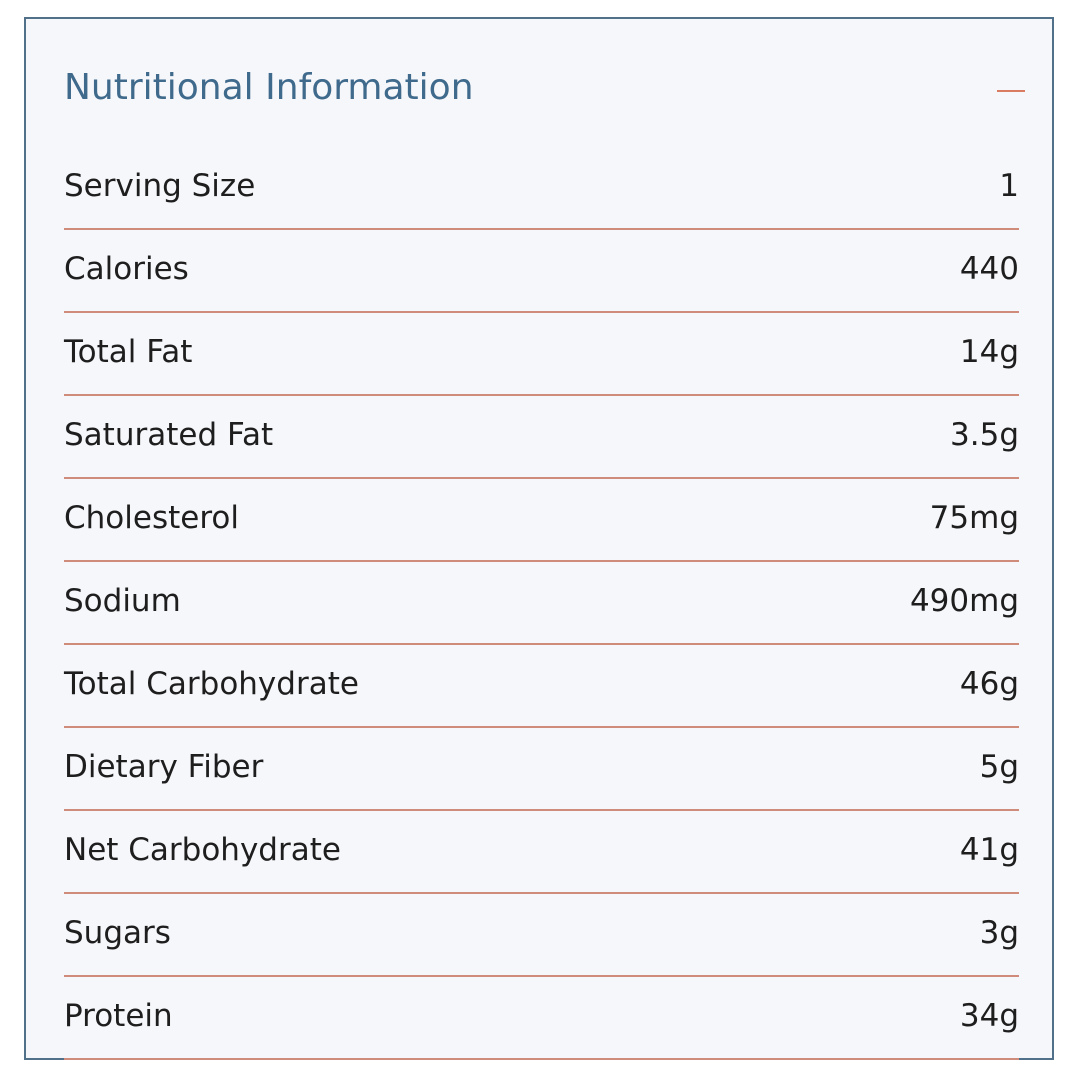 This screenshot has height=1080, width=1080. Describe the element at coordinates (964, 601) in the screenshot. I see `row-value: 490mg` at that location.